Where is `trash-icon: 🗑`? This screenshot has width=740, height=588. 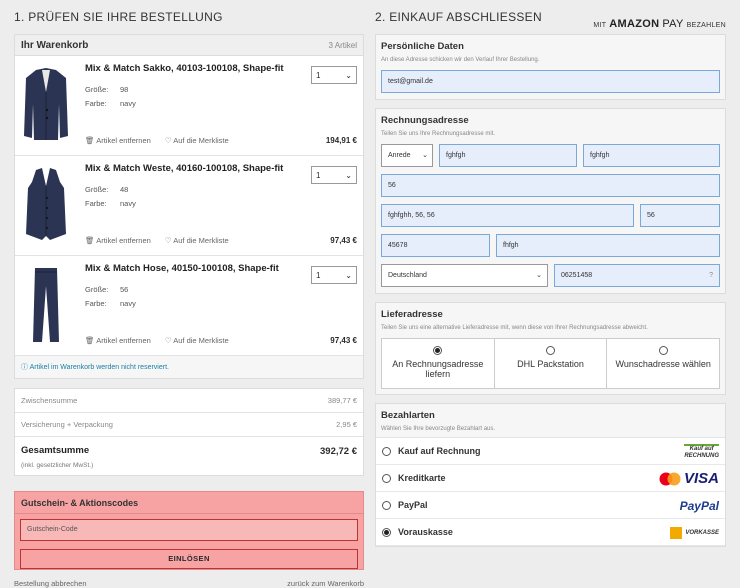 trash-icon: 🗑 is located at coordinates (90, 140).